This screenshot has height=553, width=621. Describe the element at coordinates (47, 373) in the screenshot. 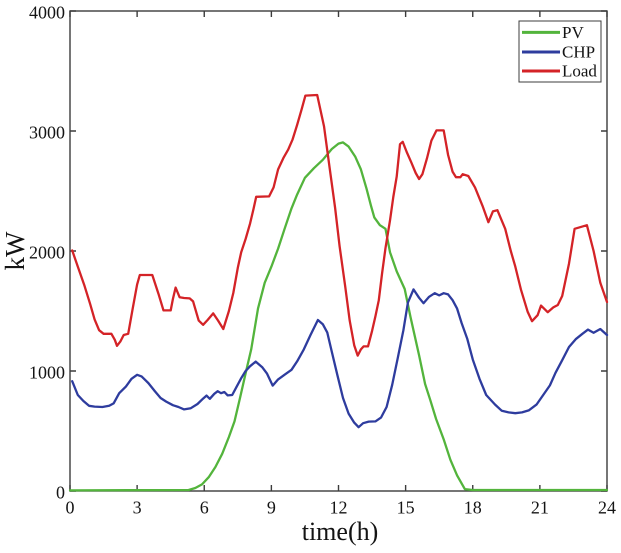

I see `svg-text: 1000` at that location.